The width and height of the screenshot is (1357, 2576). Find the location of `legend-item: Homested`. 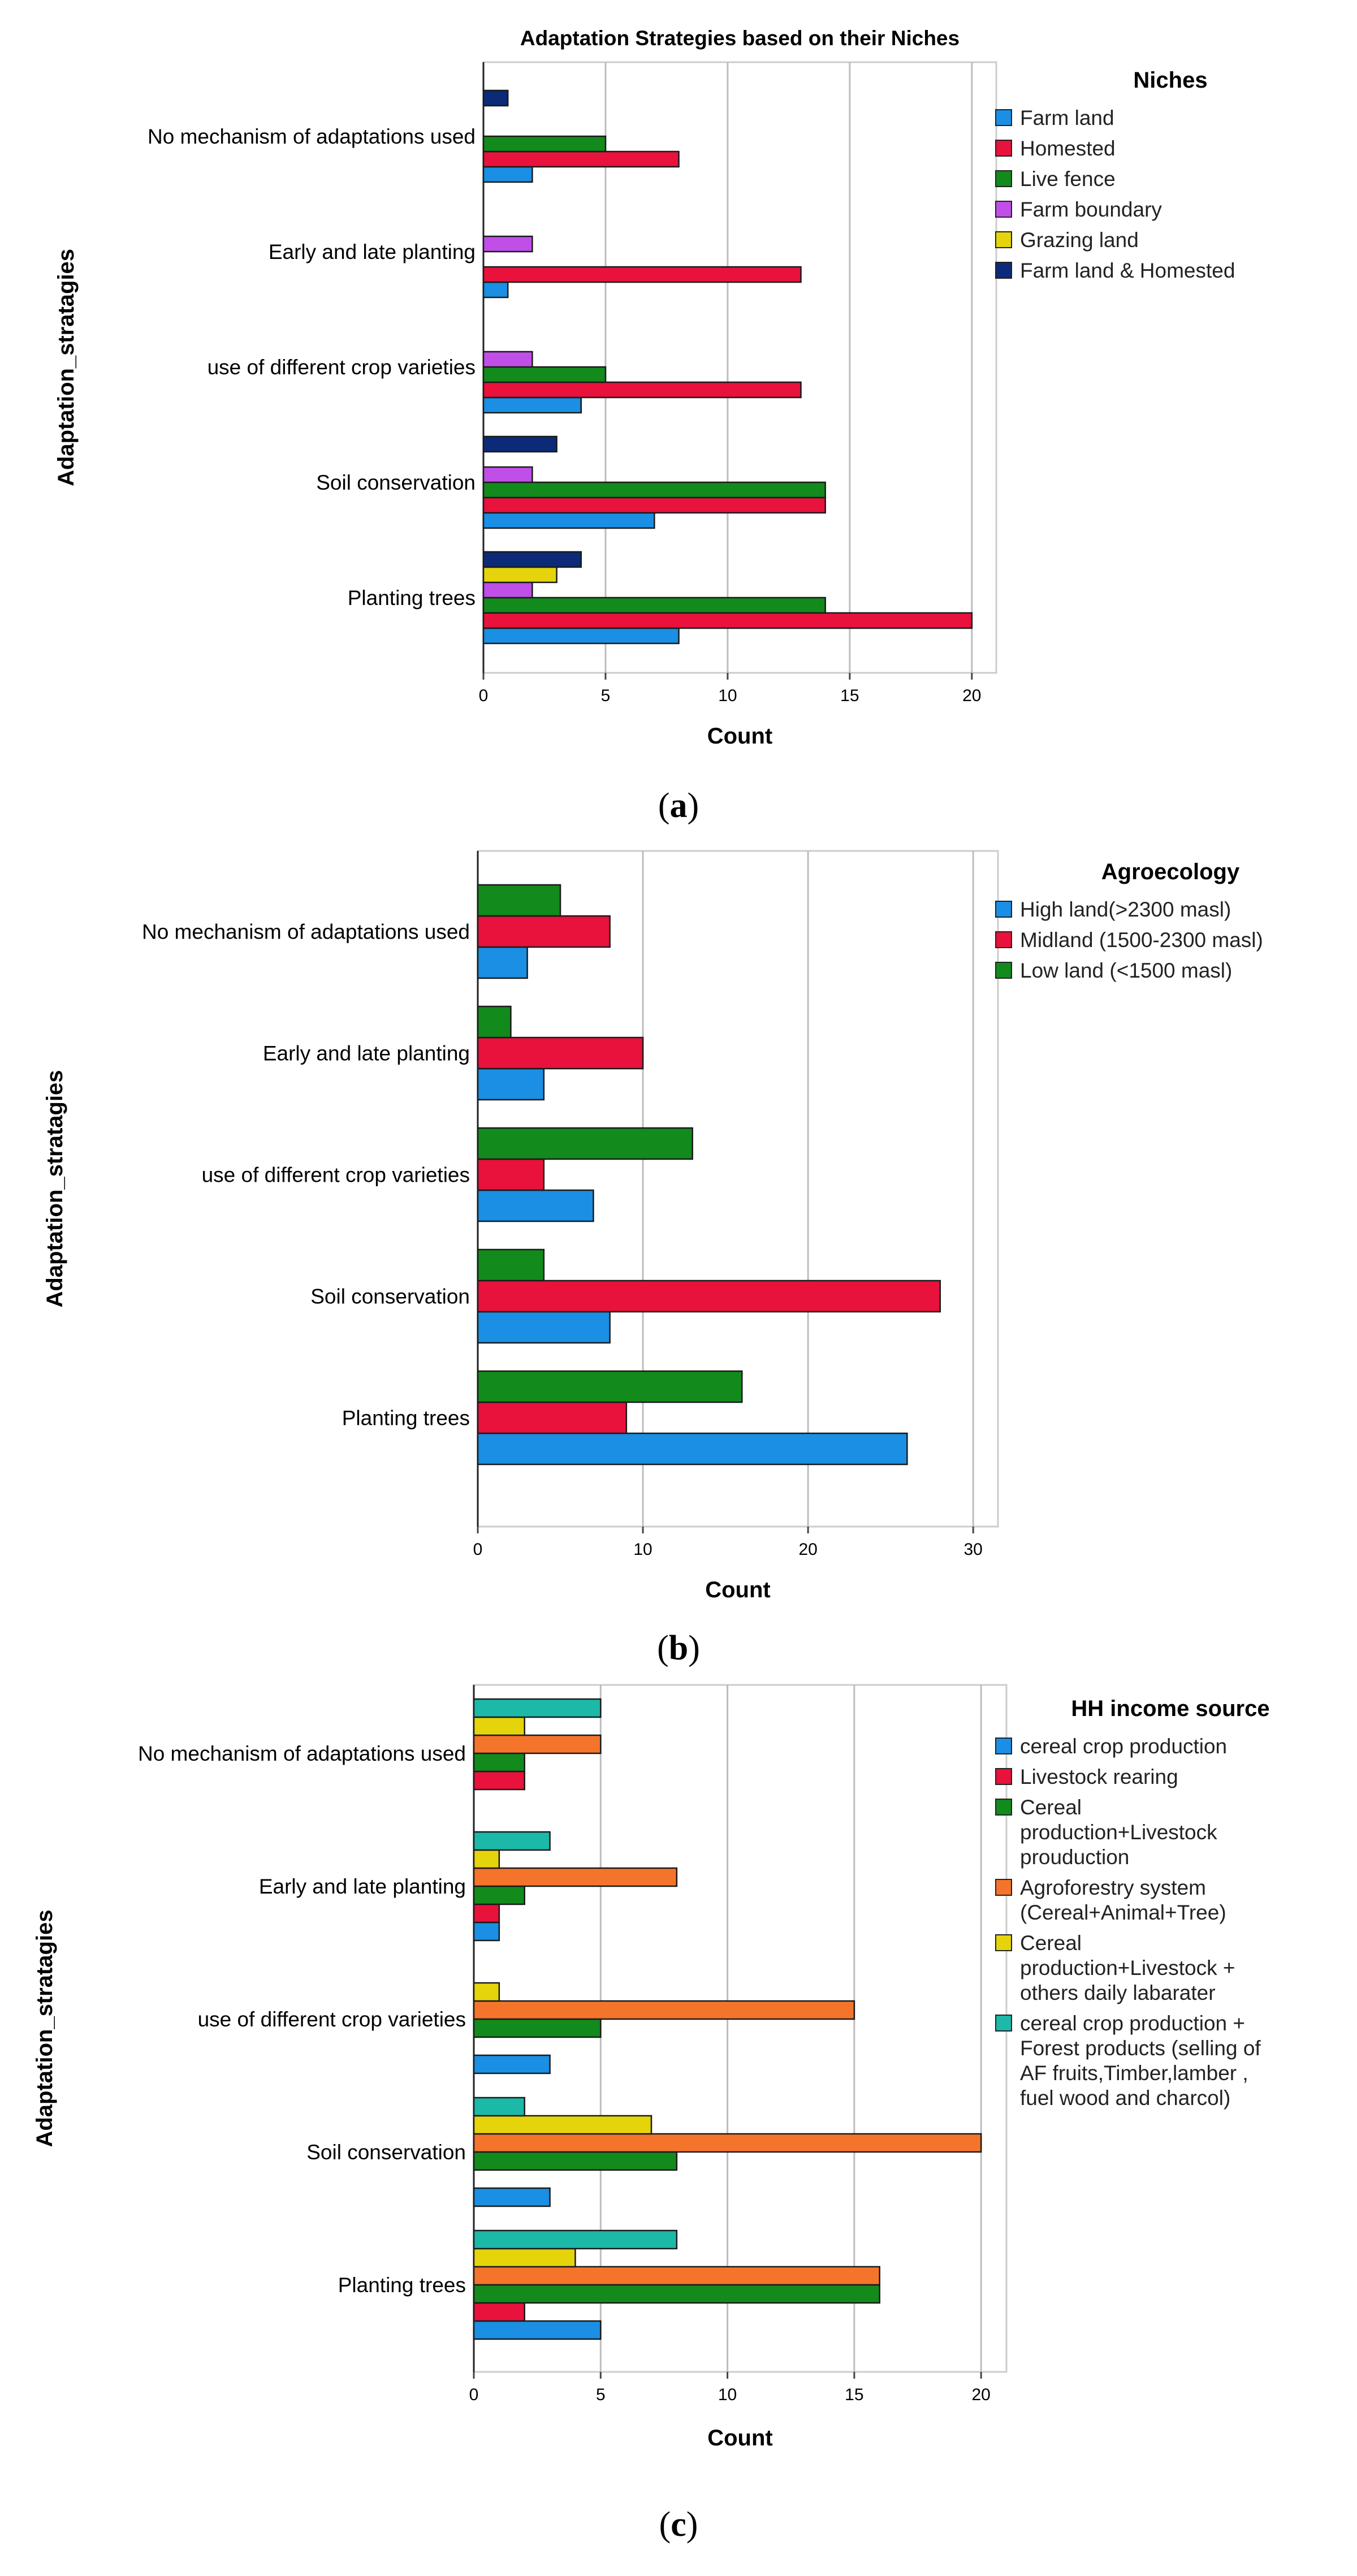

legend-item: Homested is located at coordinates (1170, 148).